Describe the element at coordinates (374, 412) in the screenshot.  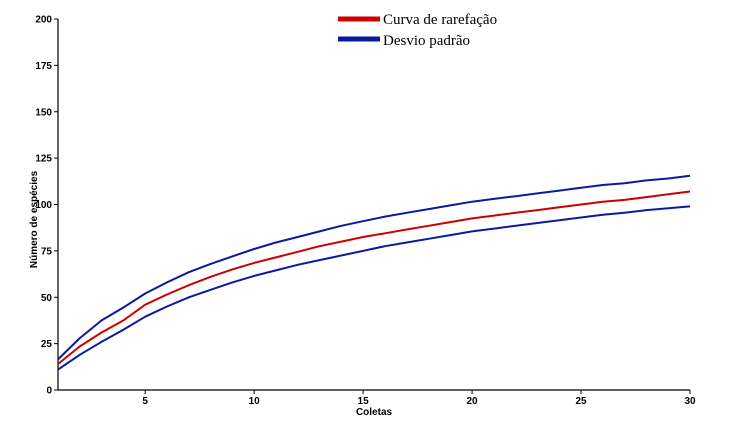
I see `x-axis-title: Coletas` at that location.